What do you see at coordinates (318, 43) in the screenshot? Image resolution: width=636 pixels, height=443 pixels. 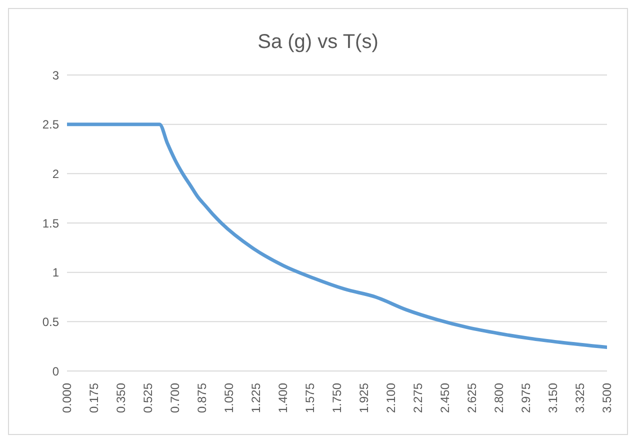 I see `chart-title: Sa (g) vs T(s)` at bounding box center [318, 43].